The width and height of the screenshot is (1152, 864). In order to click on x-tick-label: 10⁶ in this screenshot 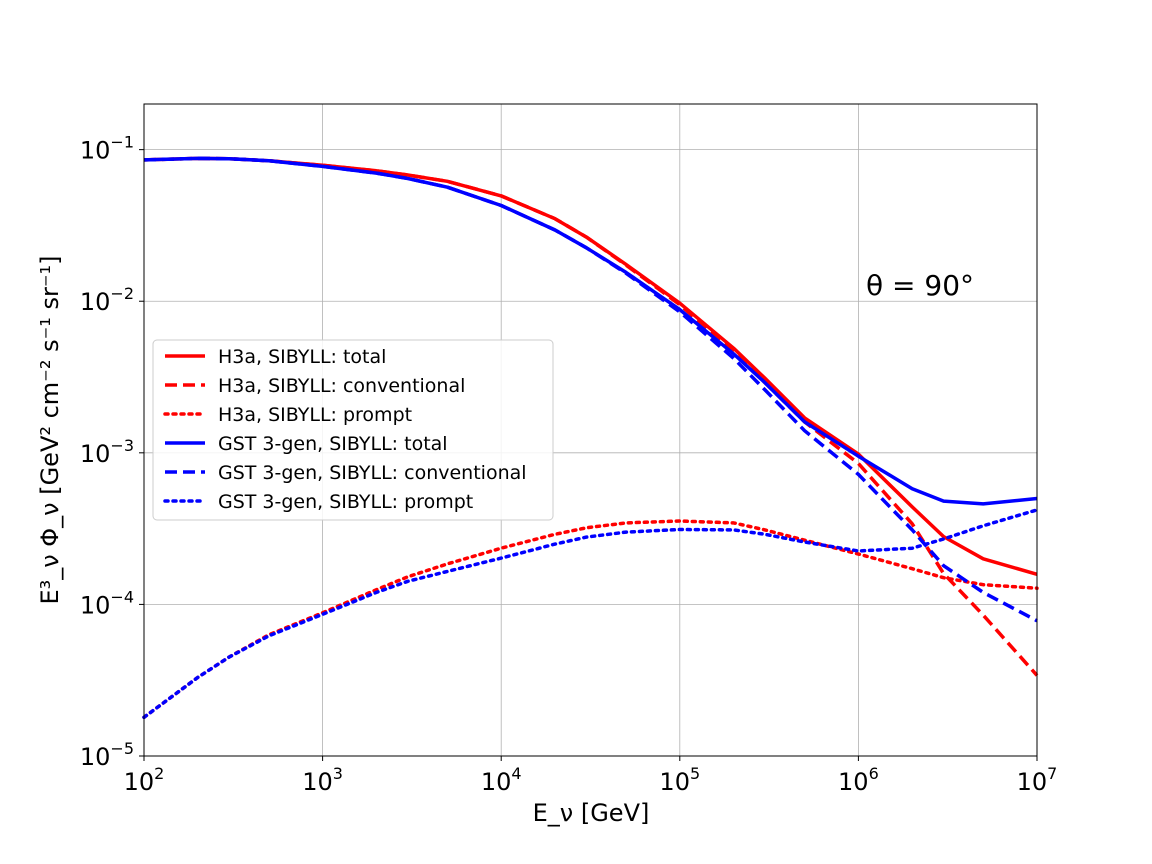, I will do `click(858, 780)`.